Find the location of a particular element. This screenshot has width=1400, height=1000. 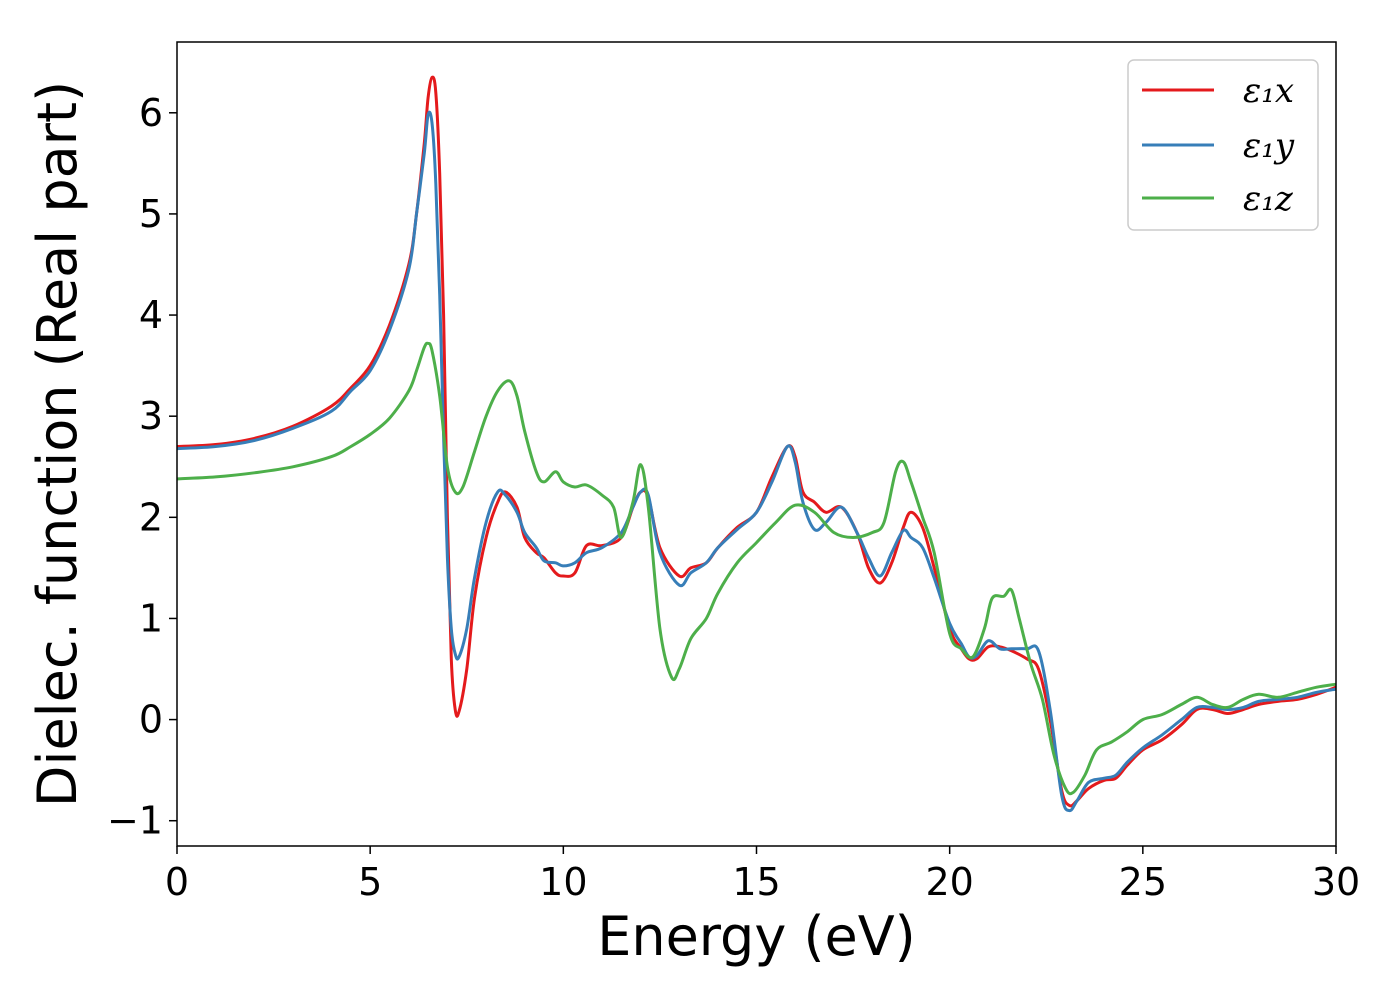

y-tick-label: 3 is located at coordinates (151, 416).